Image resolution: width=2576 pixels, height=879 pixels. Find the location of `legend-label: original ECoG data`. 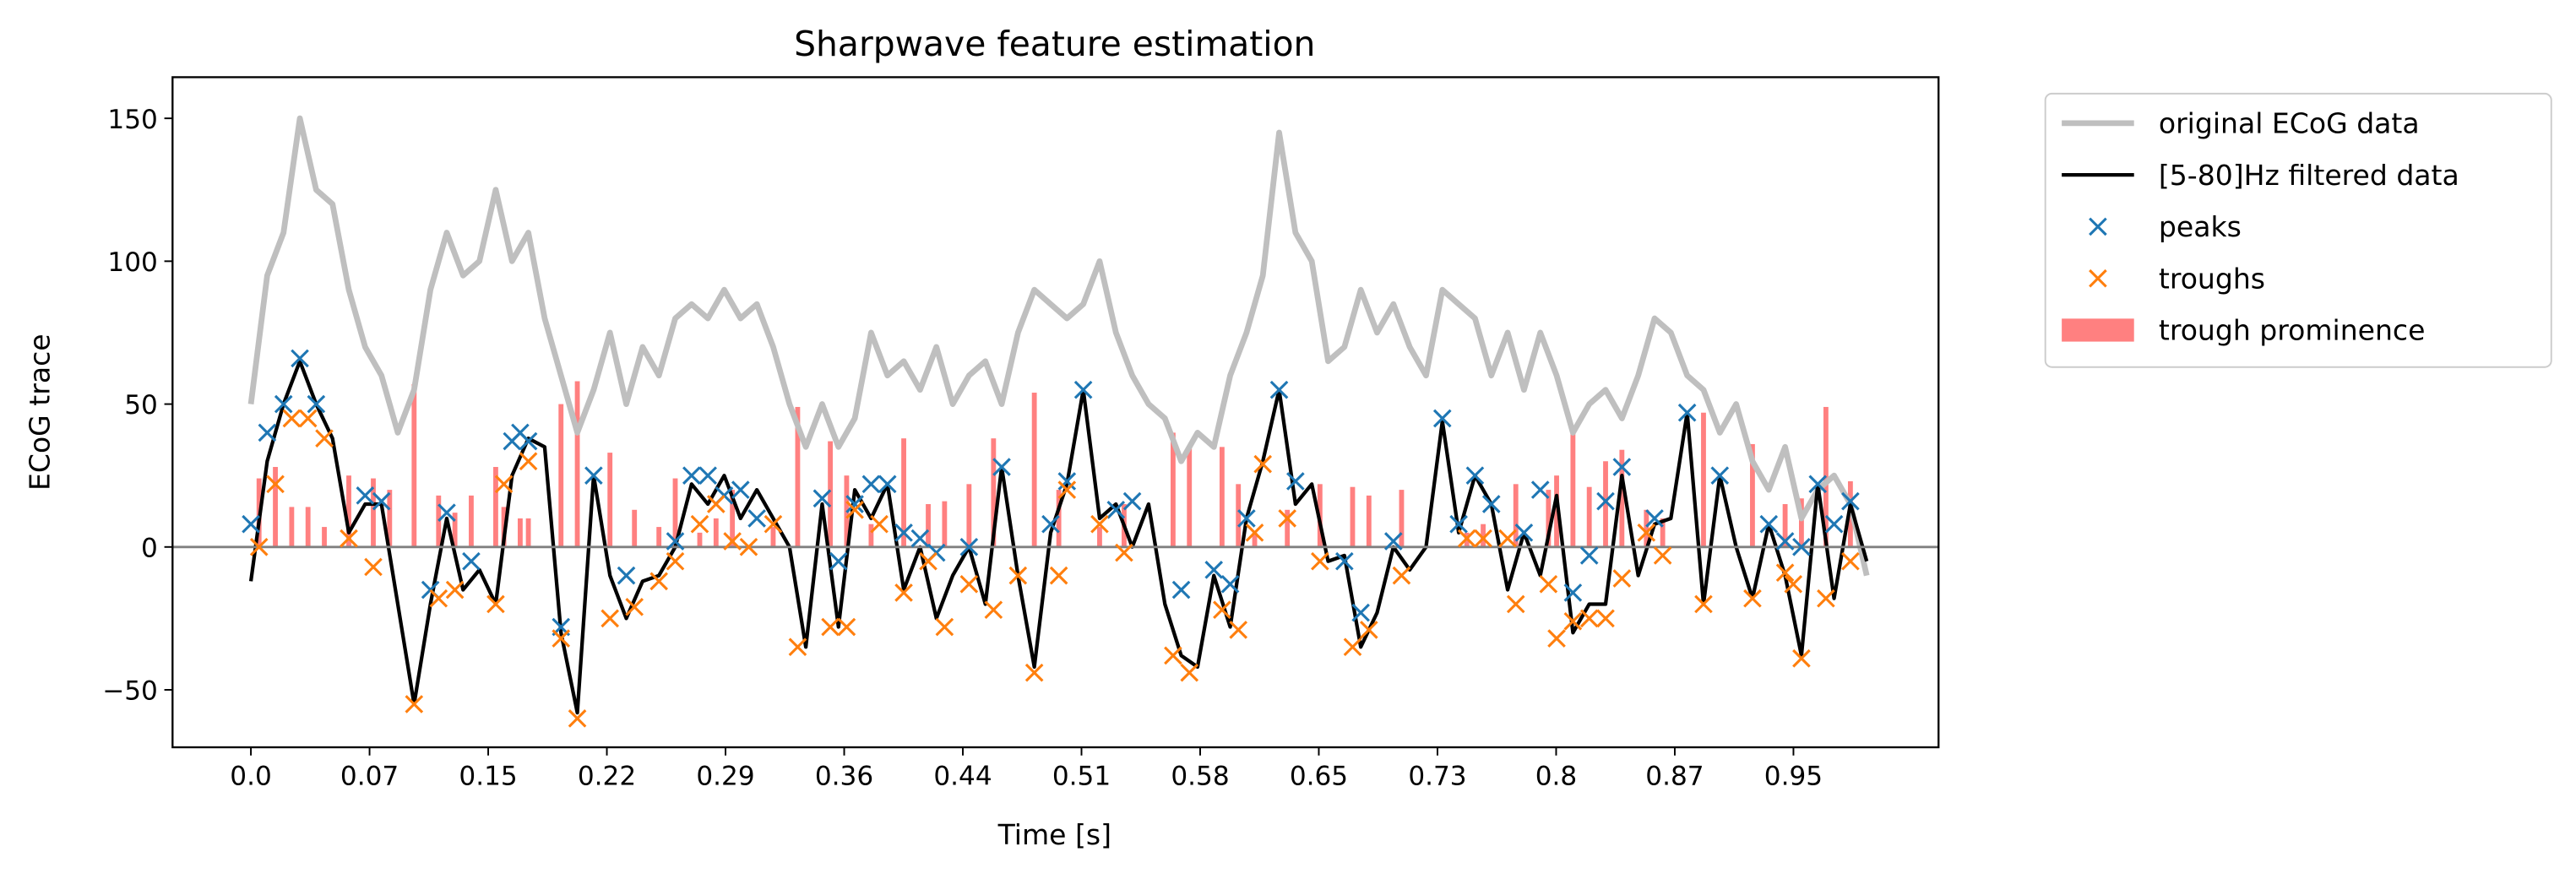

legend-label: original ECoG data is located at coordinates (2289, 124).